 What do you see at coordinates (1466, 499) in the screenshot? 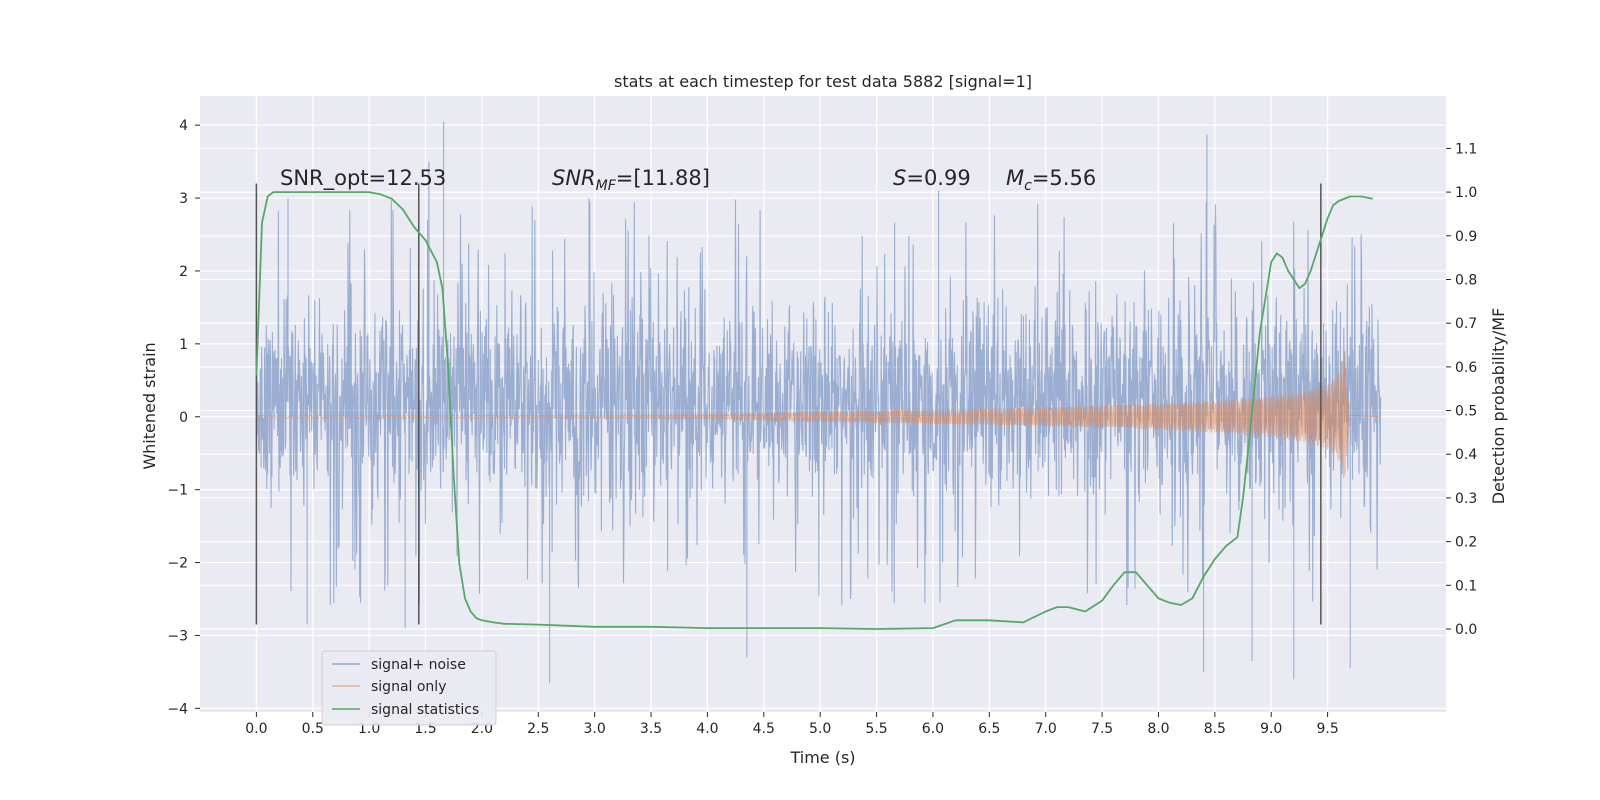
I see `y2-tick-label: 0.3` at bounding box center [1466, 499].